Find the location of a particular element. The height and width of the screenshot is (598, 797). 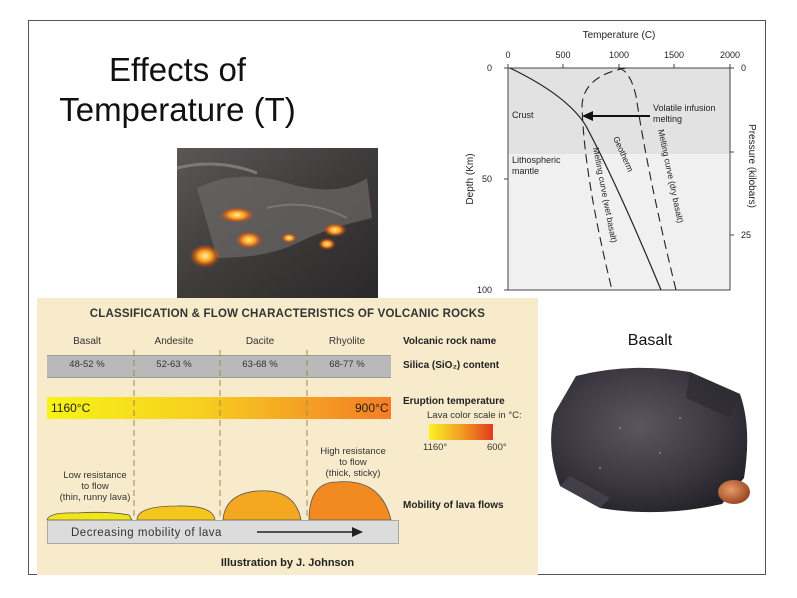

mobility-label: Mobility of lava flows is located at coordinates (453, 505).